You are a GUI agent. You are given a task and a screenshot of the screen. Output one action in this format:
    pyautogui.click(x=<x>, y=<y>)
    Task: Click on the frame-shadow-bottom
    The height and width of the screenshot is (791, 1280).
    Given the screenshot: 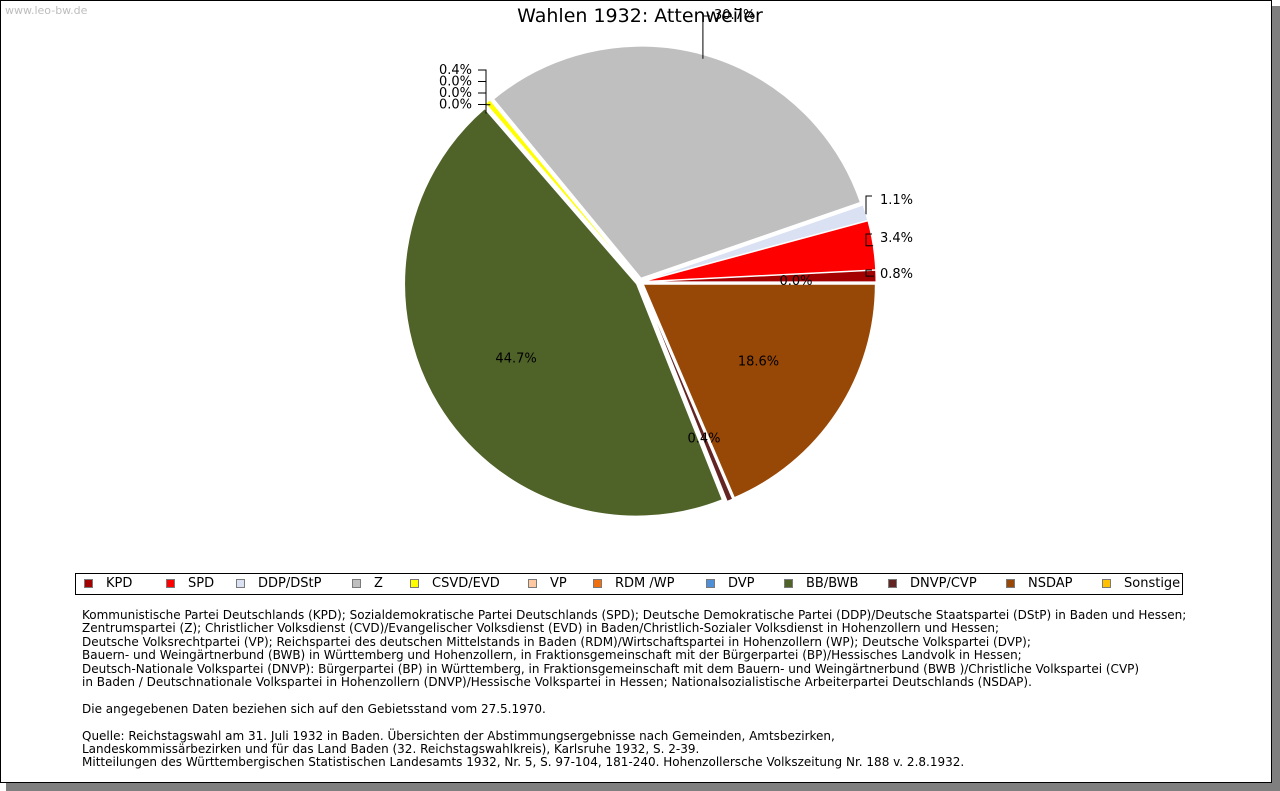 What is the action you would take?
    pyautogui.click(x=643, y=787)
    